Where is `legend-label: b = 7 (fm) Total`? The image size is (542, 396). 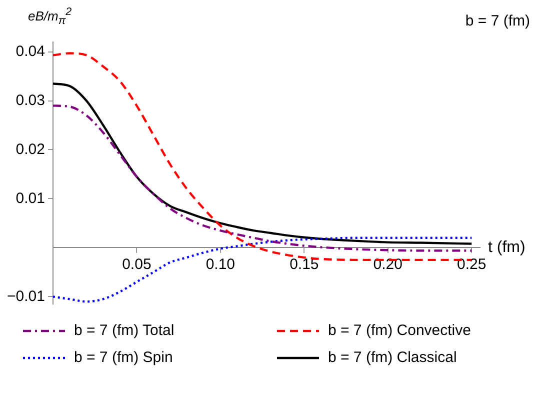 legend-label: b = 7 (fm) Total is located at coordinates (124, 330).